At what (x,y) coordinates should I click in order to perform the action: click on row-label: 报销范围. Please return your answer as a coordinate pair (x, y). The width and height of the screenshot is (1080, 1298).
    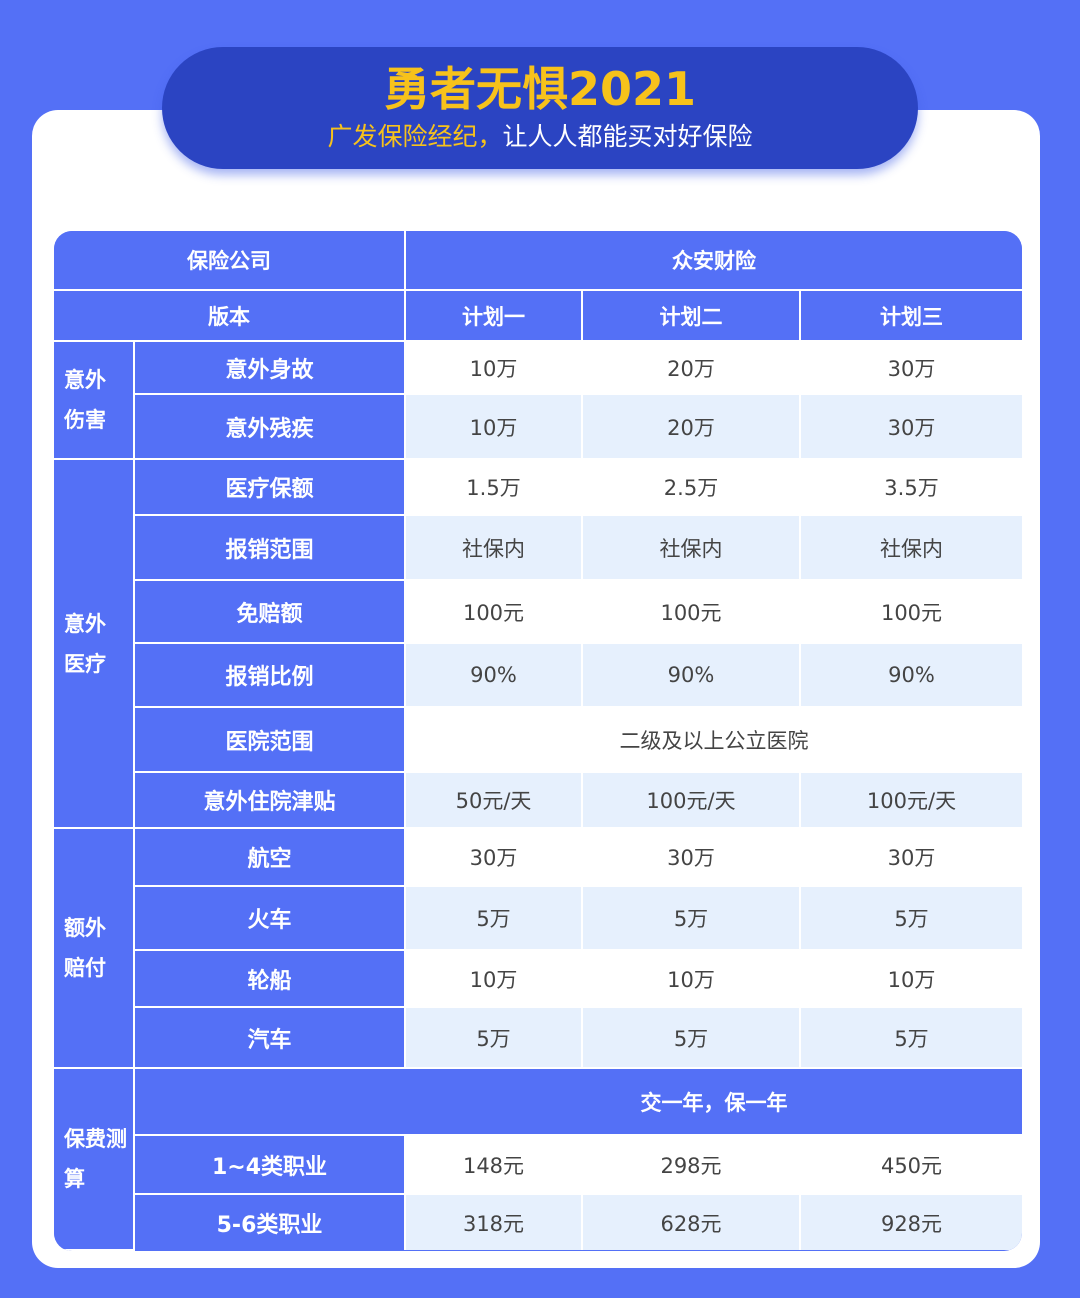
    Looking at the image, I should click on (270, 547).